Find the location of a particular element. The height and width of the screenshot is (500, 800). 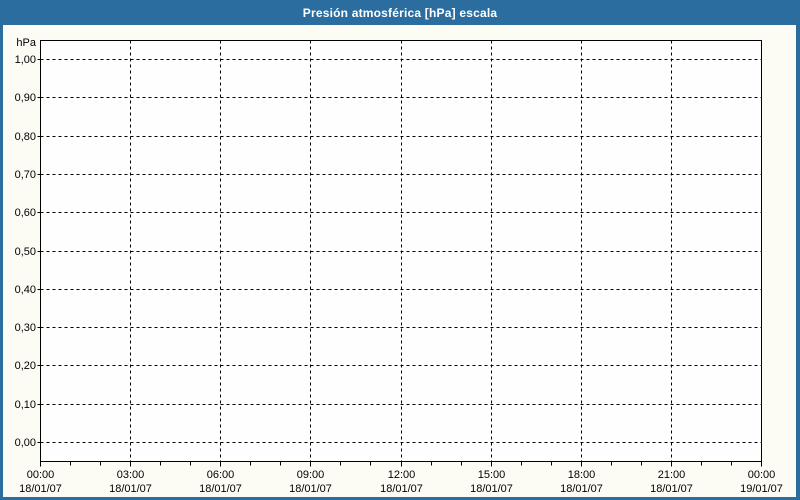

y-tick-label: 0,30 is located at coordinates (25, 327).